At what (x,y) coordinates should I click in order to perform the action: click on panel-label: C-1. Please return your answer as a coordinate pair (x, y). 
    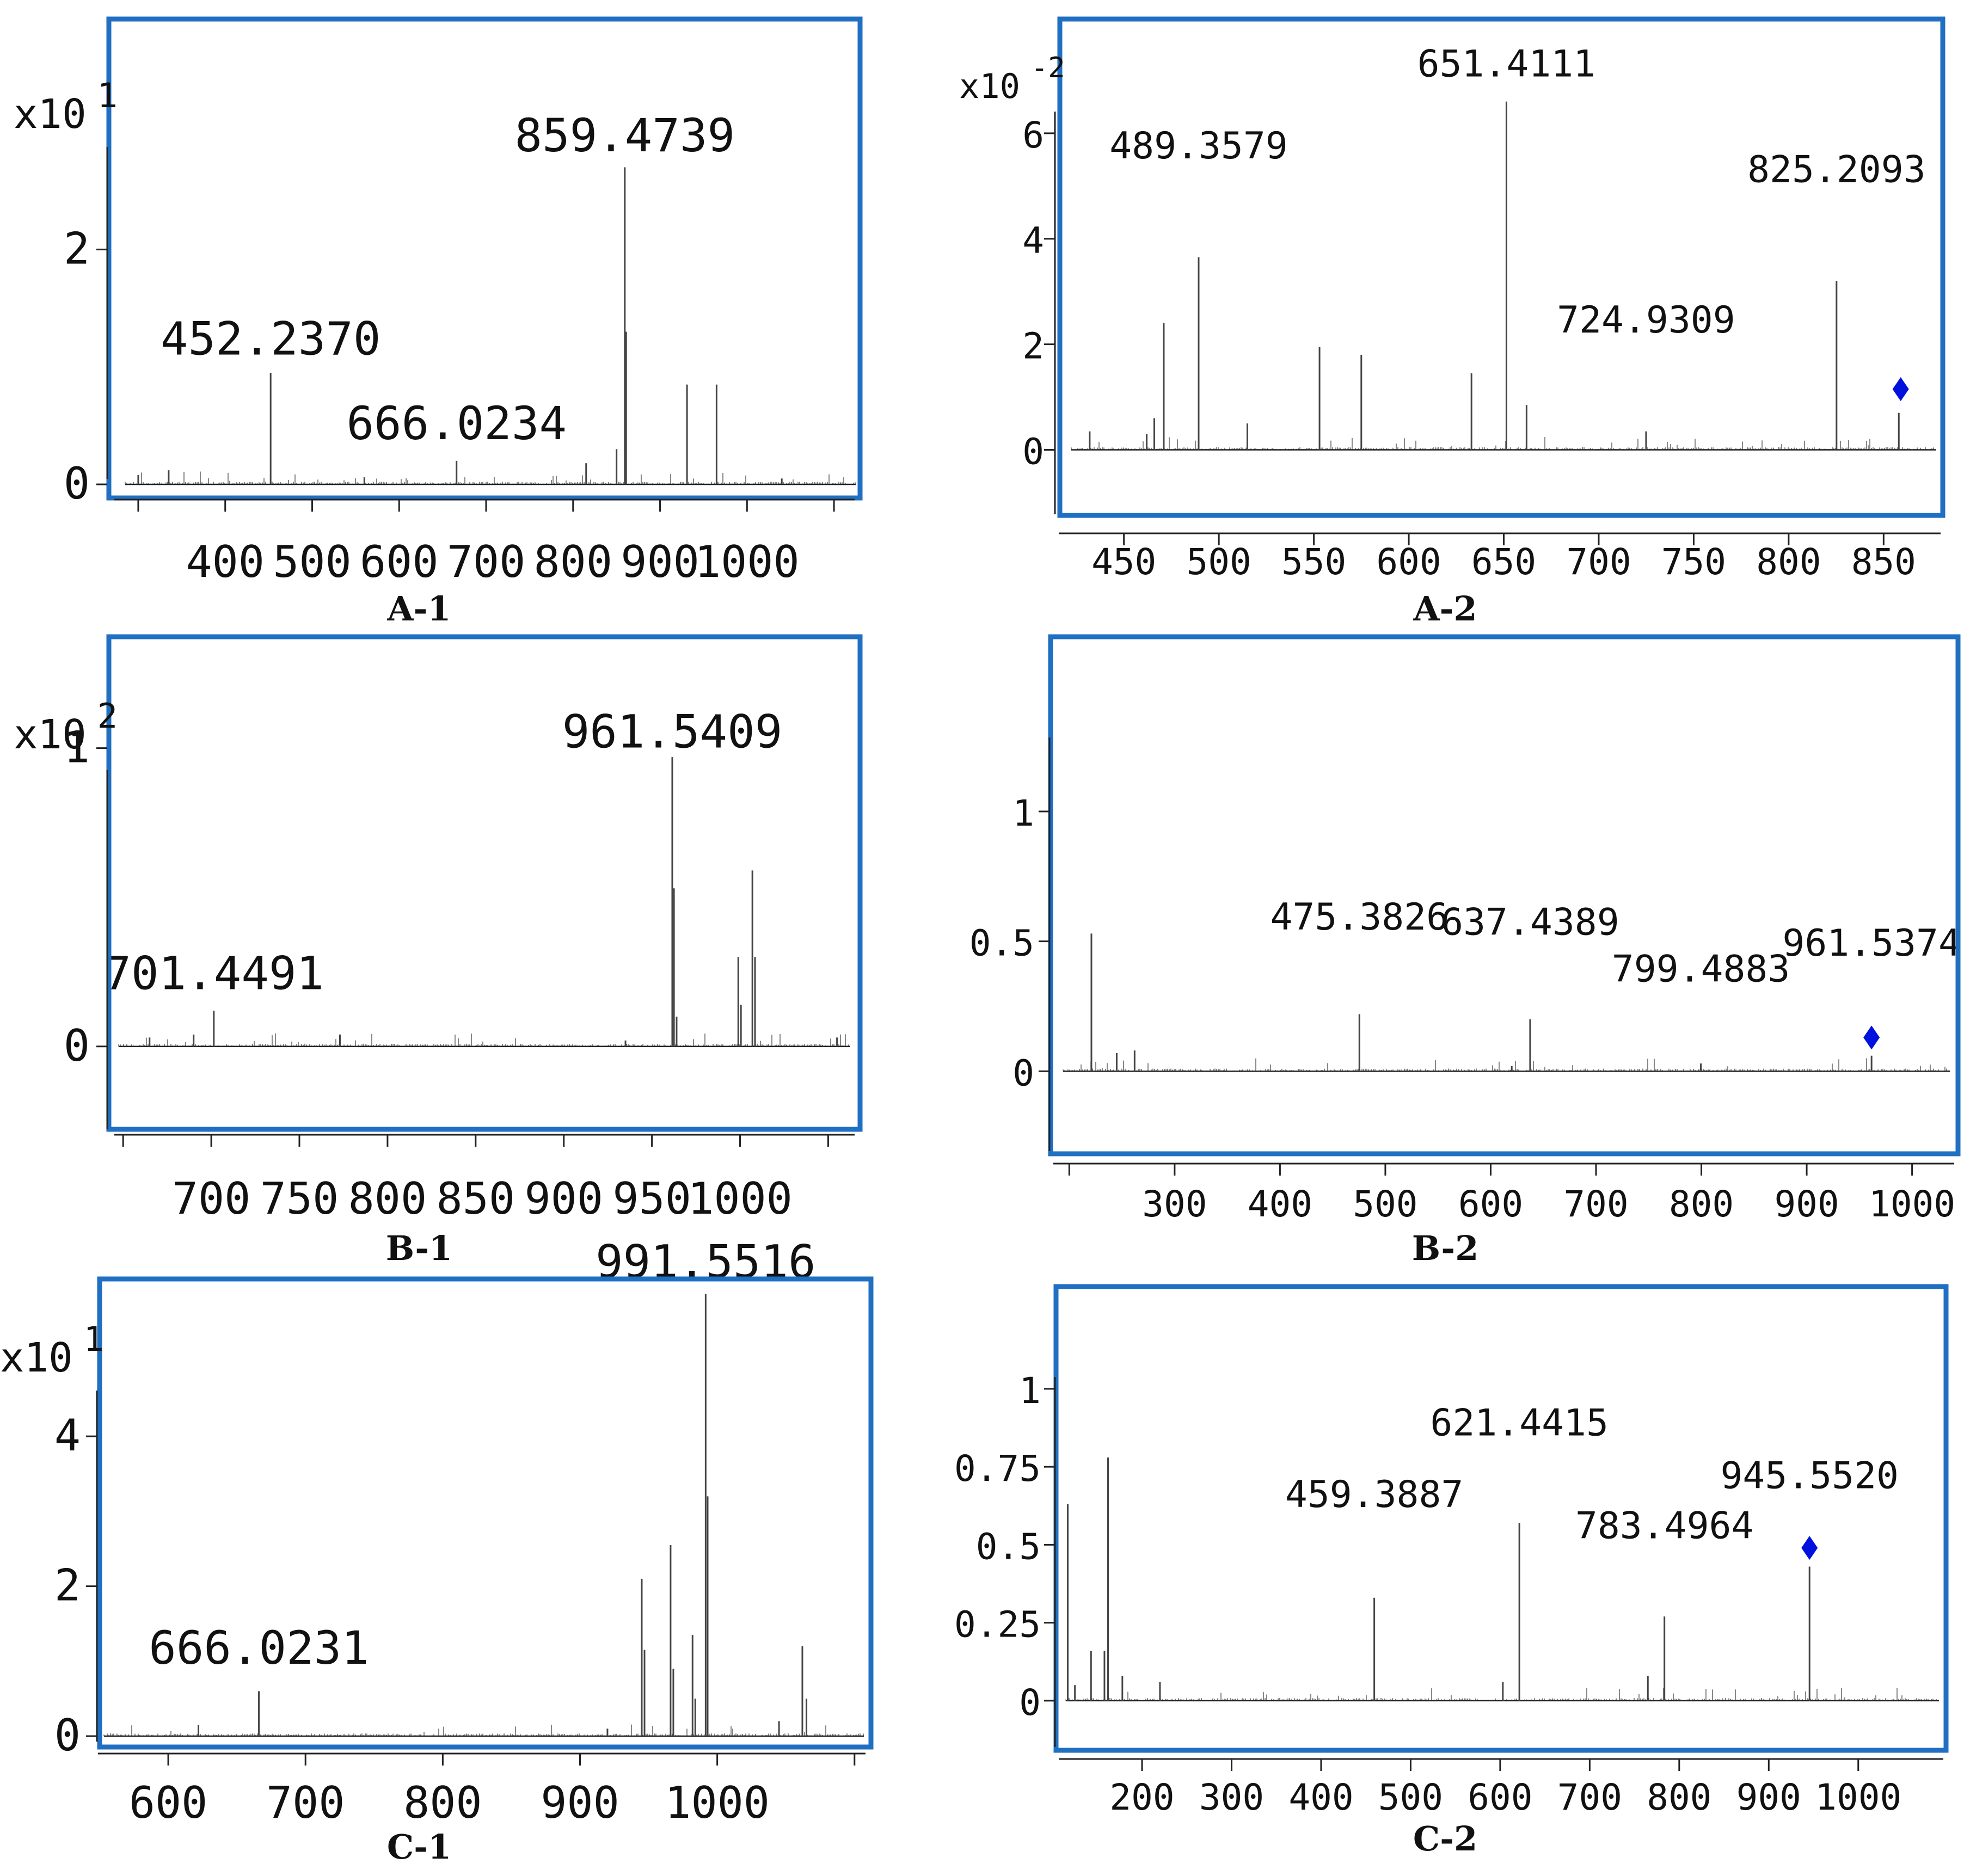
    Looking at the image, I should click on (419, 1847).